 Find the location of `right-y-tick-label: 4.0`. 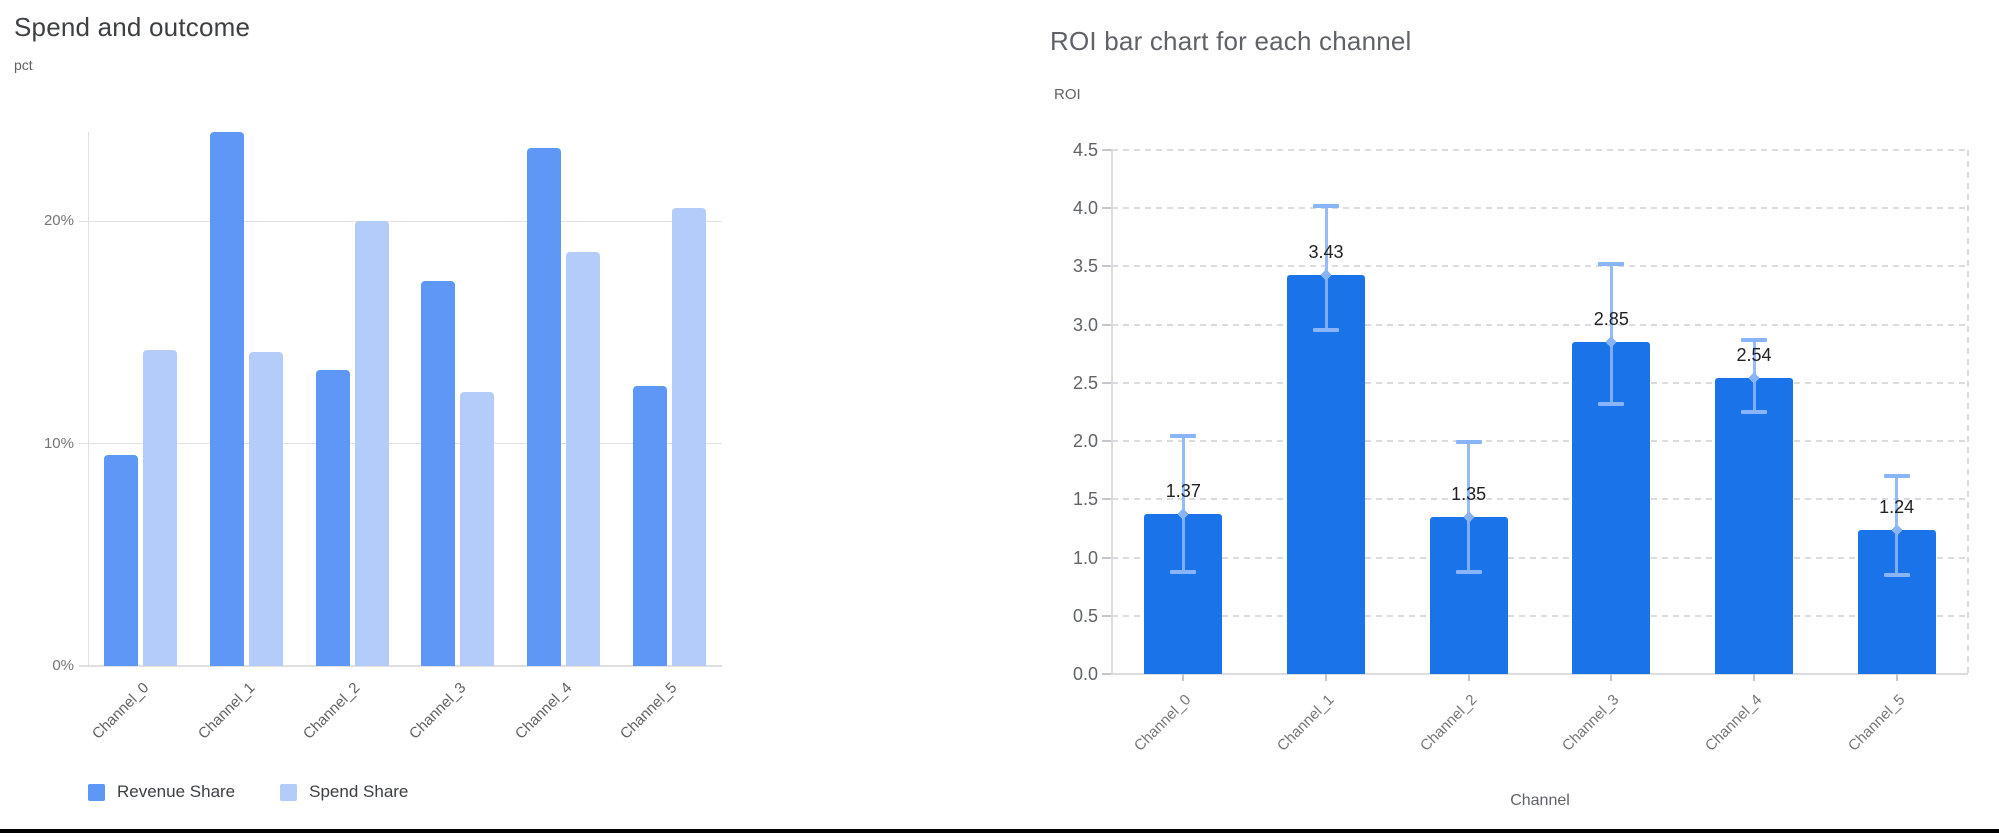

right-y-tick-label: 4.0 is located at coordinates (1085, 208).